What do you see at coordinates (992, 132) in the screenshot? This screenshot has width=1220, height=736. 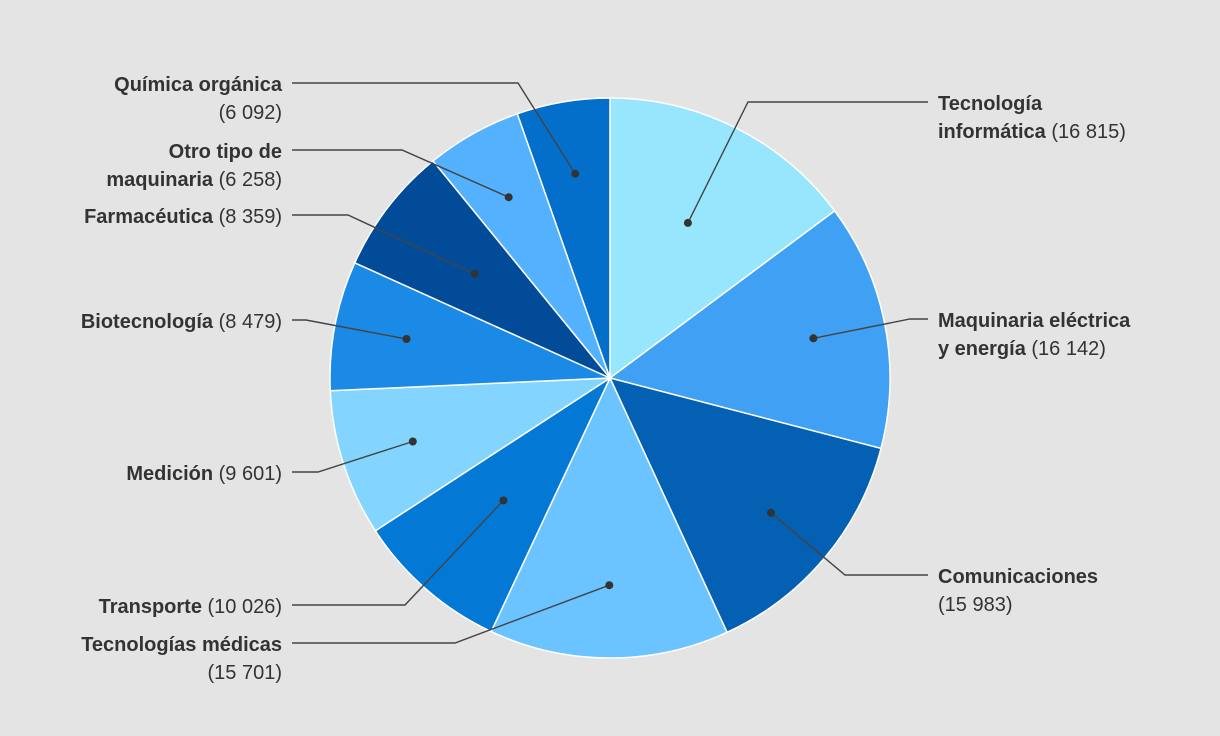 I see `slice-name: informática` at bounding box center [992, 132].